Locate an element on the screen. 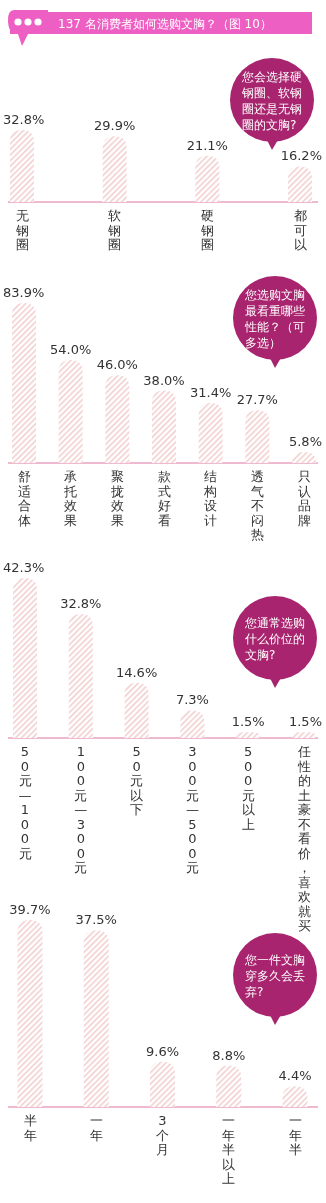 This screenshot has width=326, height=1203. data-label: 4.4% is located at coordinates (295, 1076).